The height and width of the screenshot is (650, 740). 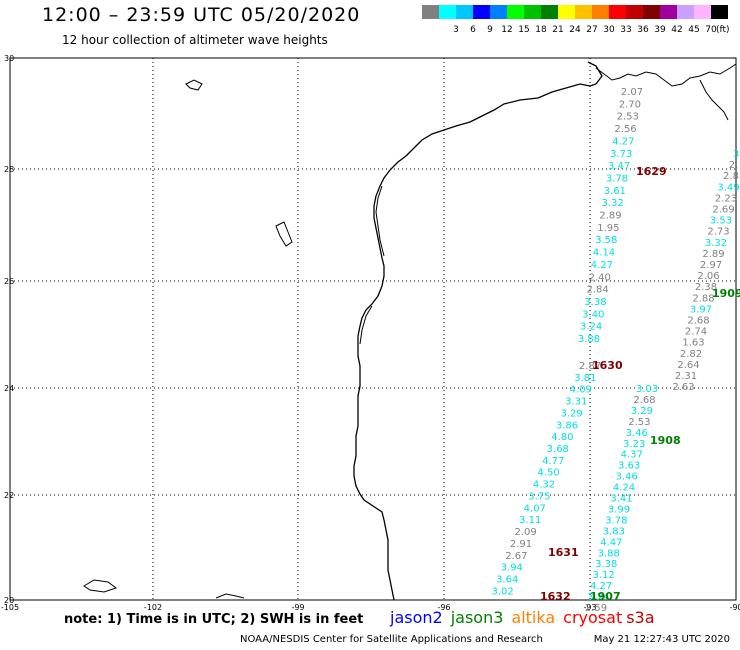 I want to click on wave-height-value: 2.56, so click(x=625, y=129).